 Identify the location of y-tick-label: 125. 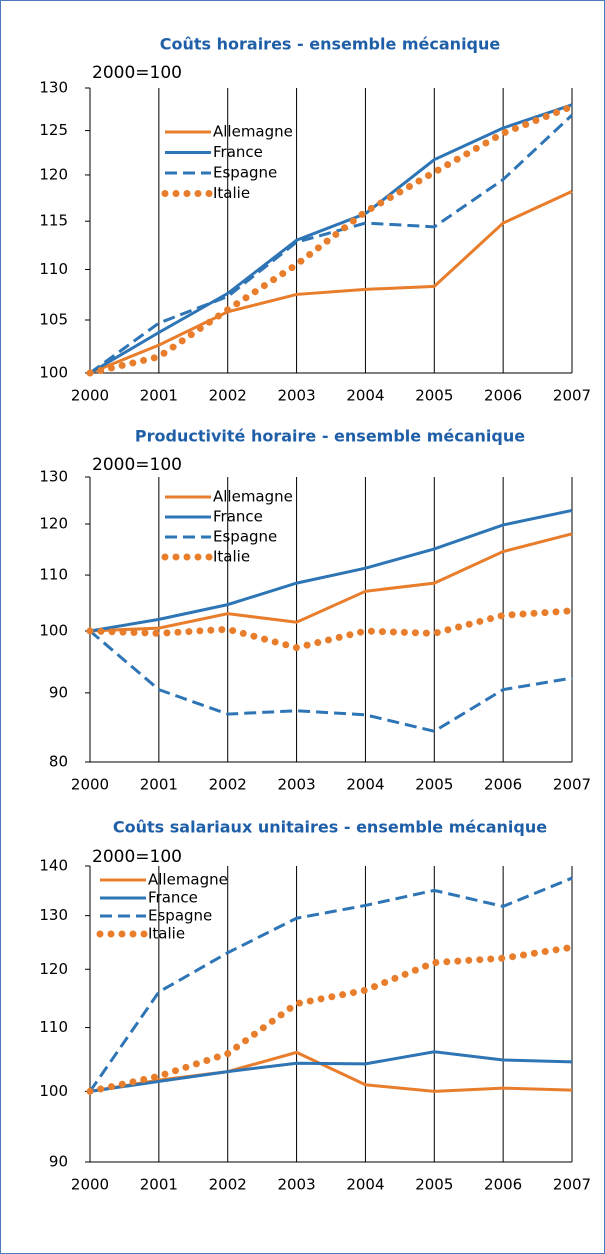
(53, 130).